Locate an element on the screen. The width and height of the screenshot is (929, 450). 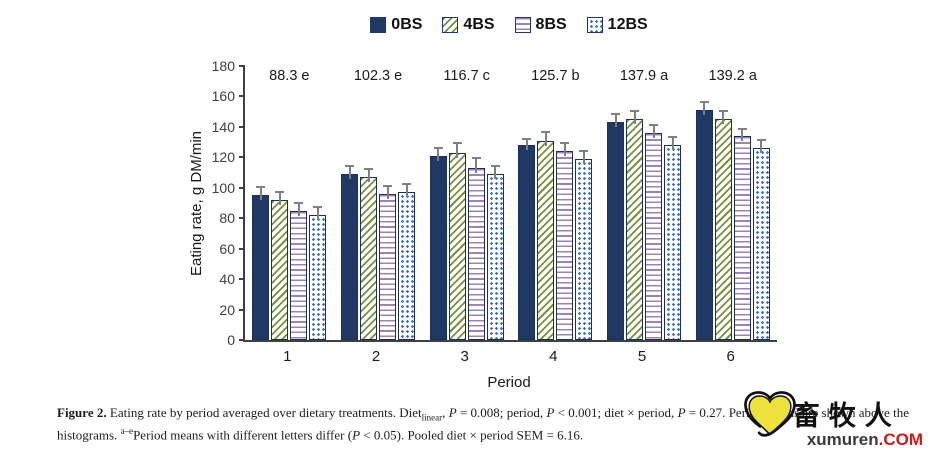
legend-swatch-diagonal-icon is located at coordinates (450, 25).